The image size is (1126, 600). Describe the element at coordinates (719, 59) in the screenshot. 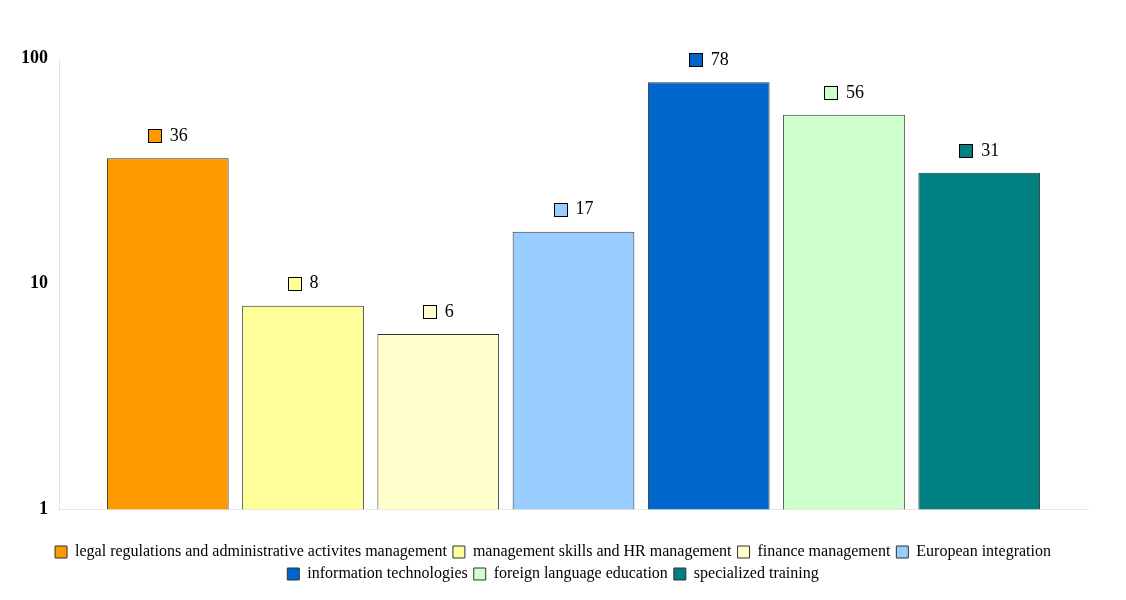

I see `data-label: 78` at that location.